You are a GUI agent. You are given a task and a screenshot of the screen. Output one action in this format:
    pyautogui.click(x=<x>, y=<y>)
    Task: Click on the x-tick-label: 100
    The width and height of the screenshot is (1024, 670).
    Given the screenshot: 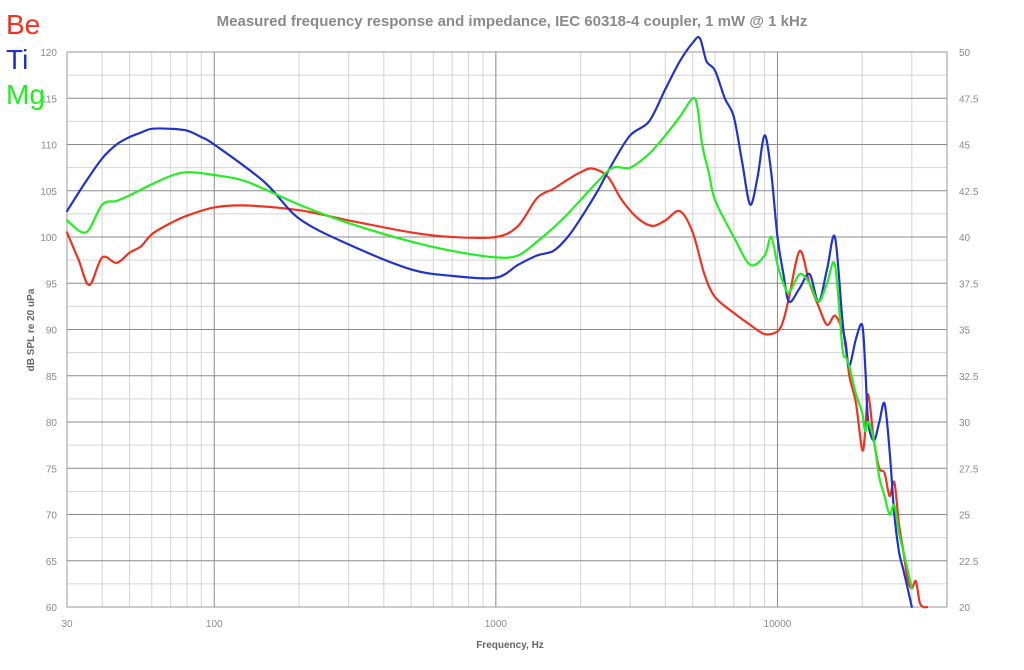 What is the action you would take?
    pyautogui.click(x=214, y=624)
    